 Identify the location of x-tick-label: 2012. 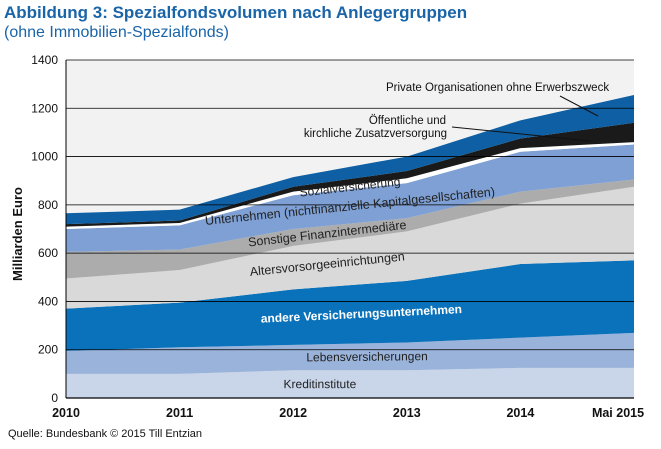
(293, 413).